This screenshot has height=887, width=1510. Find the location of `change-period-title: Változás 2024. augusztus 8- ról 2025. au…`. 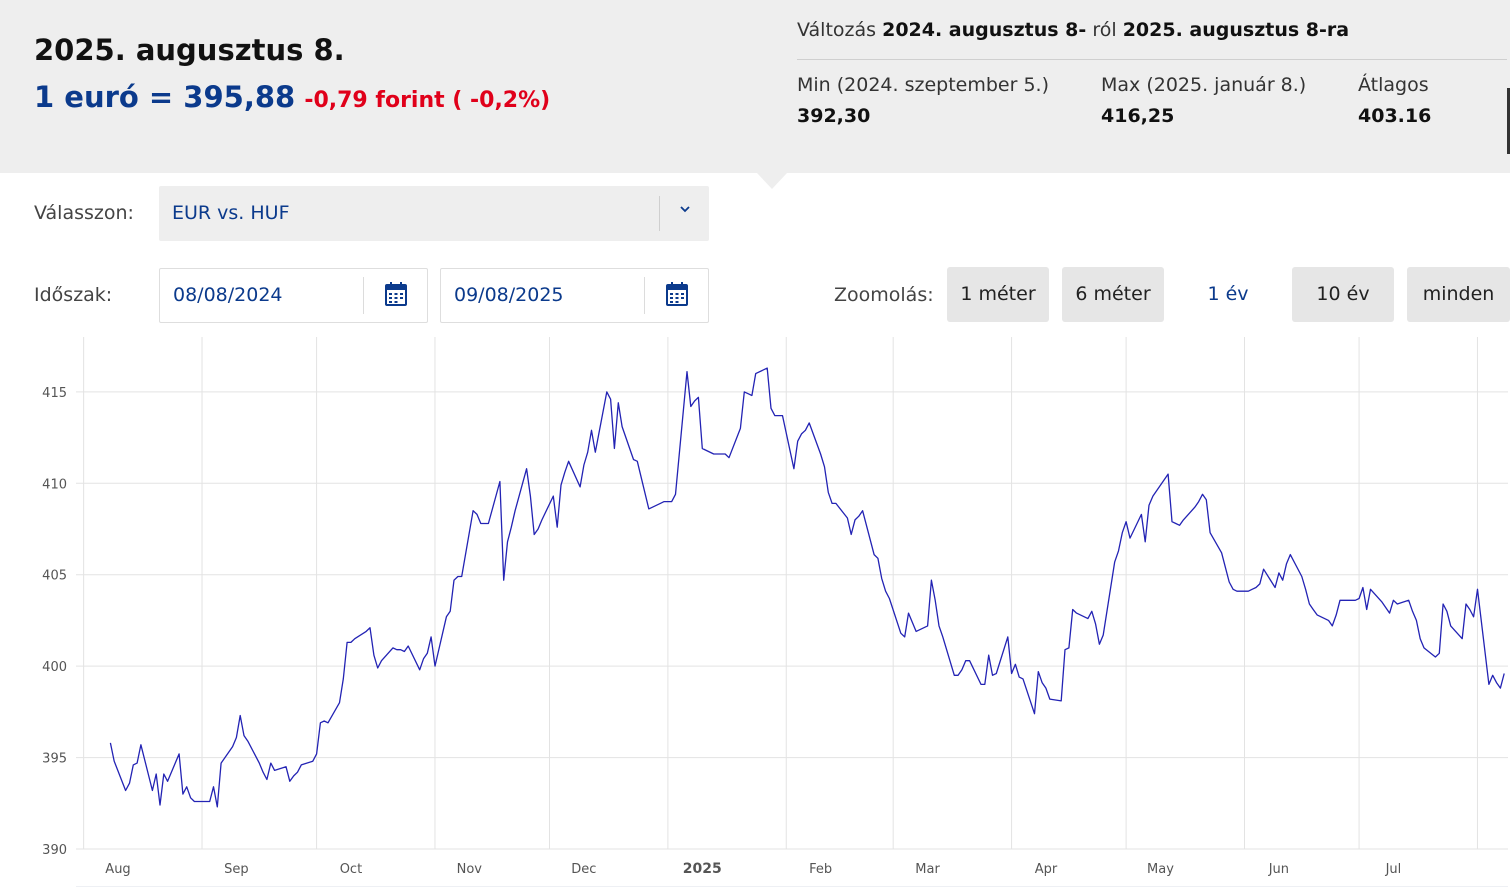

change-period-title: Változás 2024. augusztus 8- ról 2025. au… is located at coordinates (1073, 30).